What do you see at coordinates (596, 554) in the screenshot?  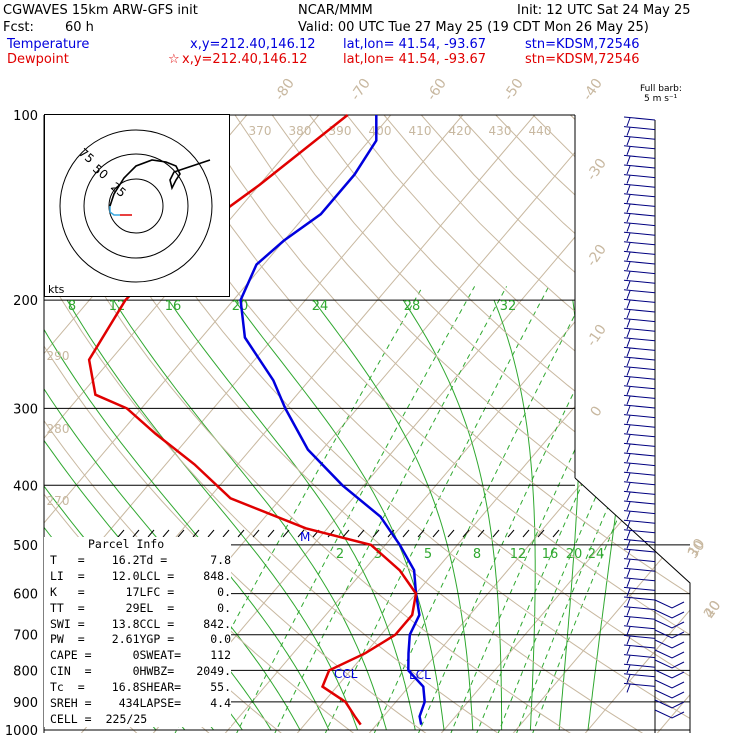 I see `mixing-ratio-label-24: 24` at bounding box center [596, 554].